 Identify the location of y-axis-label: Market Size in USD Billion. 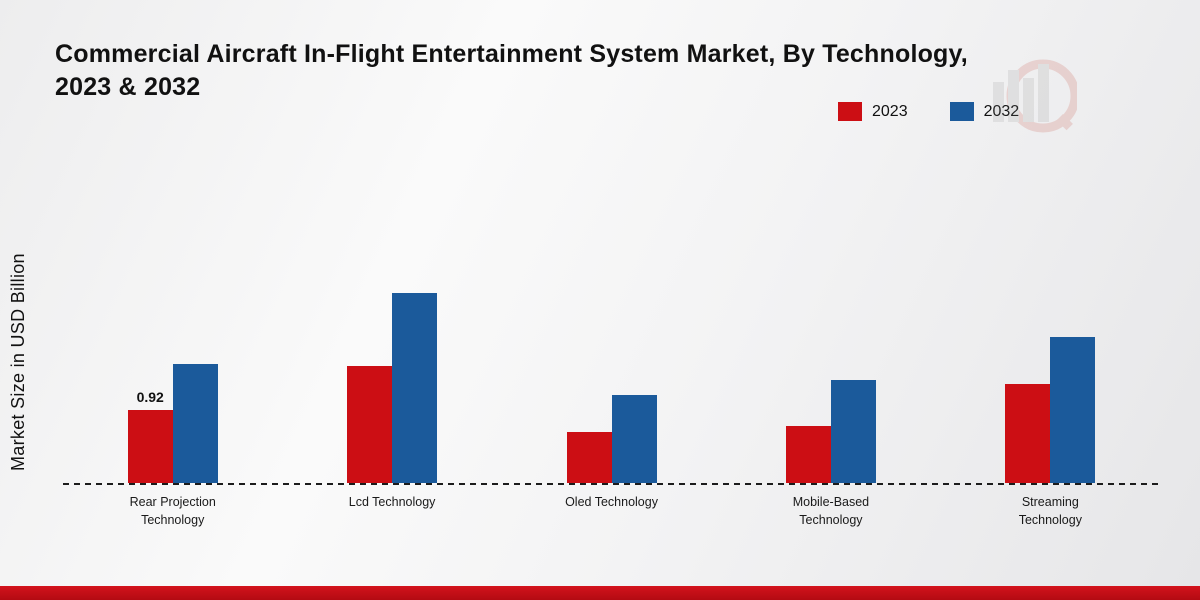
(18, 362).